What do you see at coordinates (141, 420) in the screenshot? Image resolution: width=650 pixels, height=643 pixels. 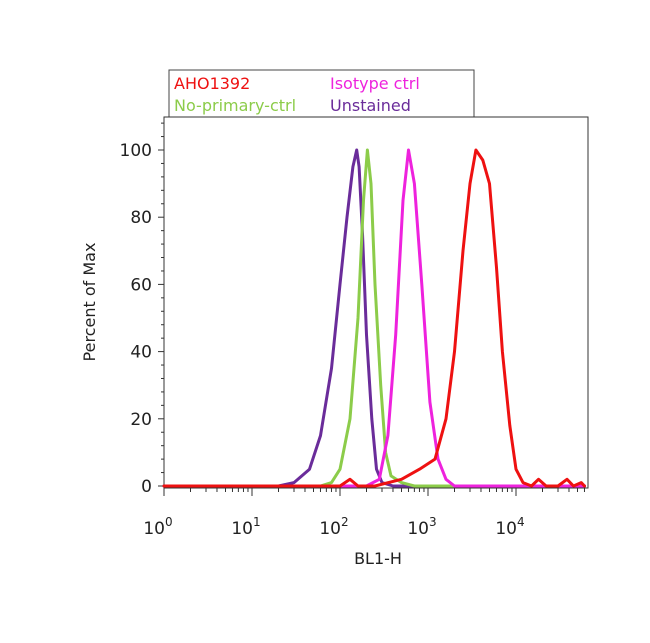 I see `y-tick-label: 20` at bounding box center [141, 420].